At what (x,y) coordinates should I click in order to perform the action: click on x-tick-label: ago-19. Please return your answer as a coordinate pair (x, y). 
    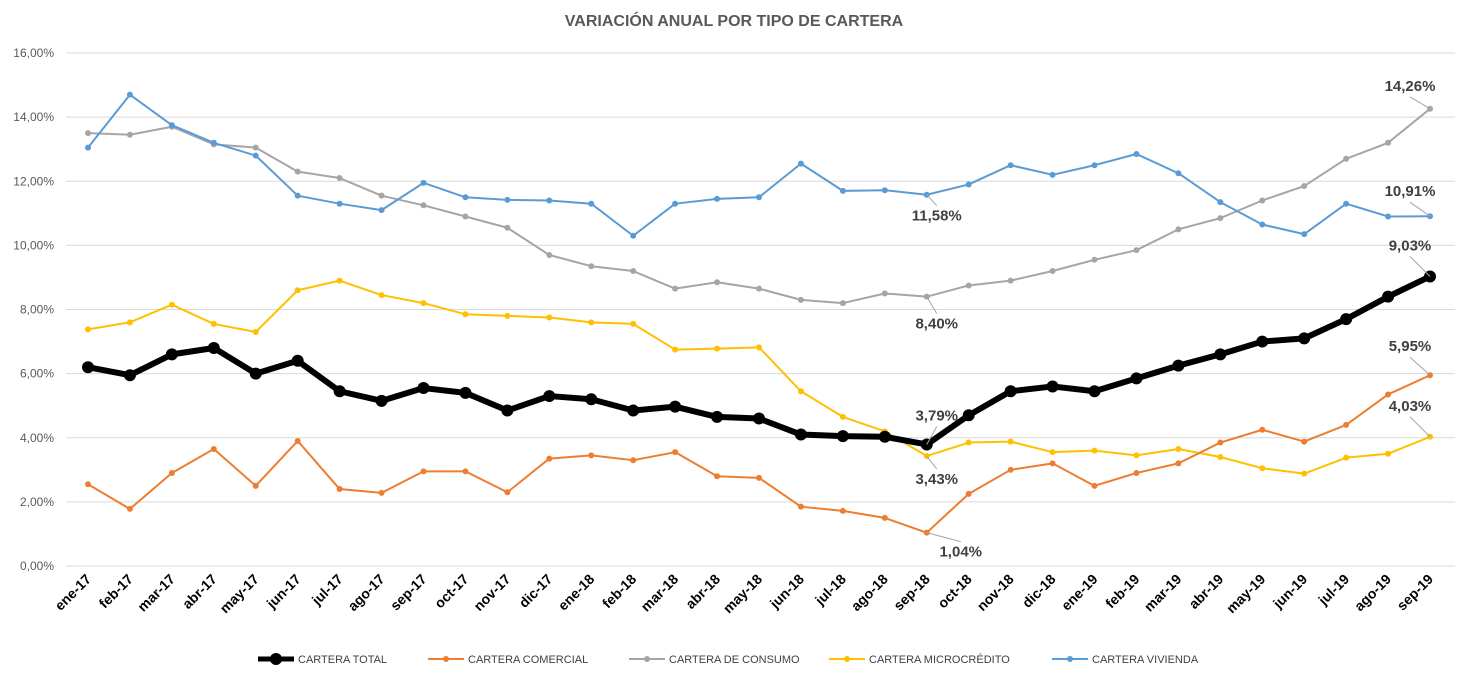
    Looking at the image, I should click on (1372, 592).